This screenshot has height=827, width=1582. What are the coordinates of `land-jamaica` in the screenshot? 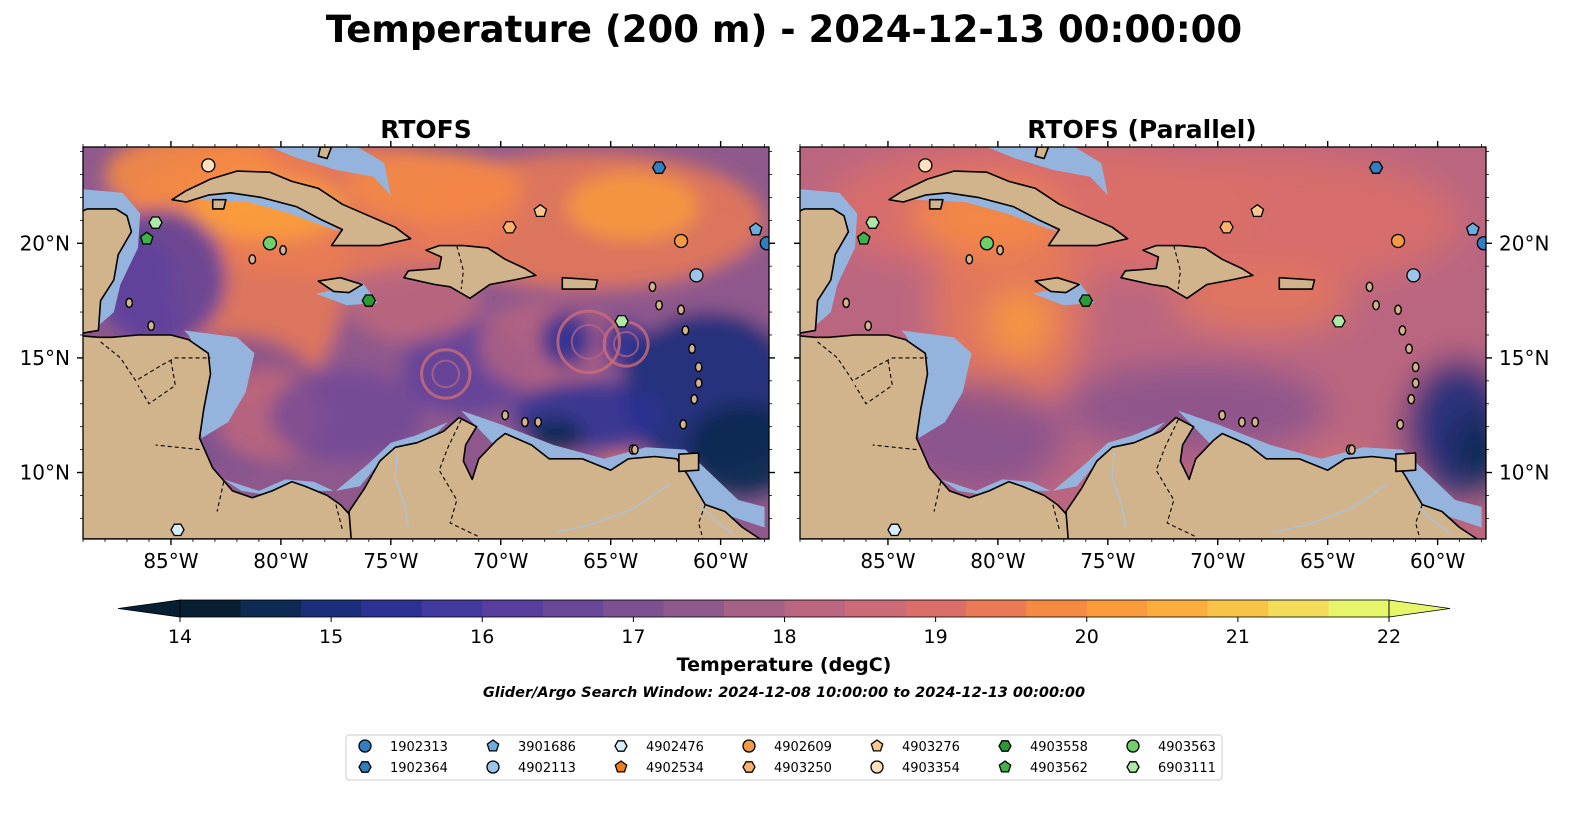 It's located at (1057, 285).